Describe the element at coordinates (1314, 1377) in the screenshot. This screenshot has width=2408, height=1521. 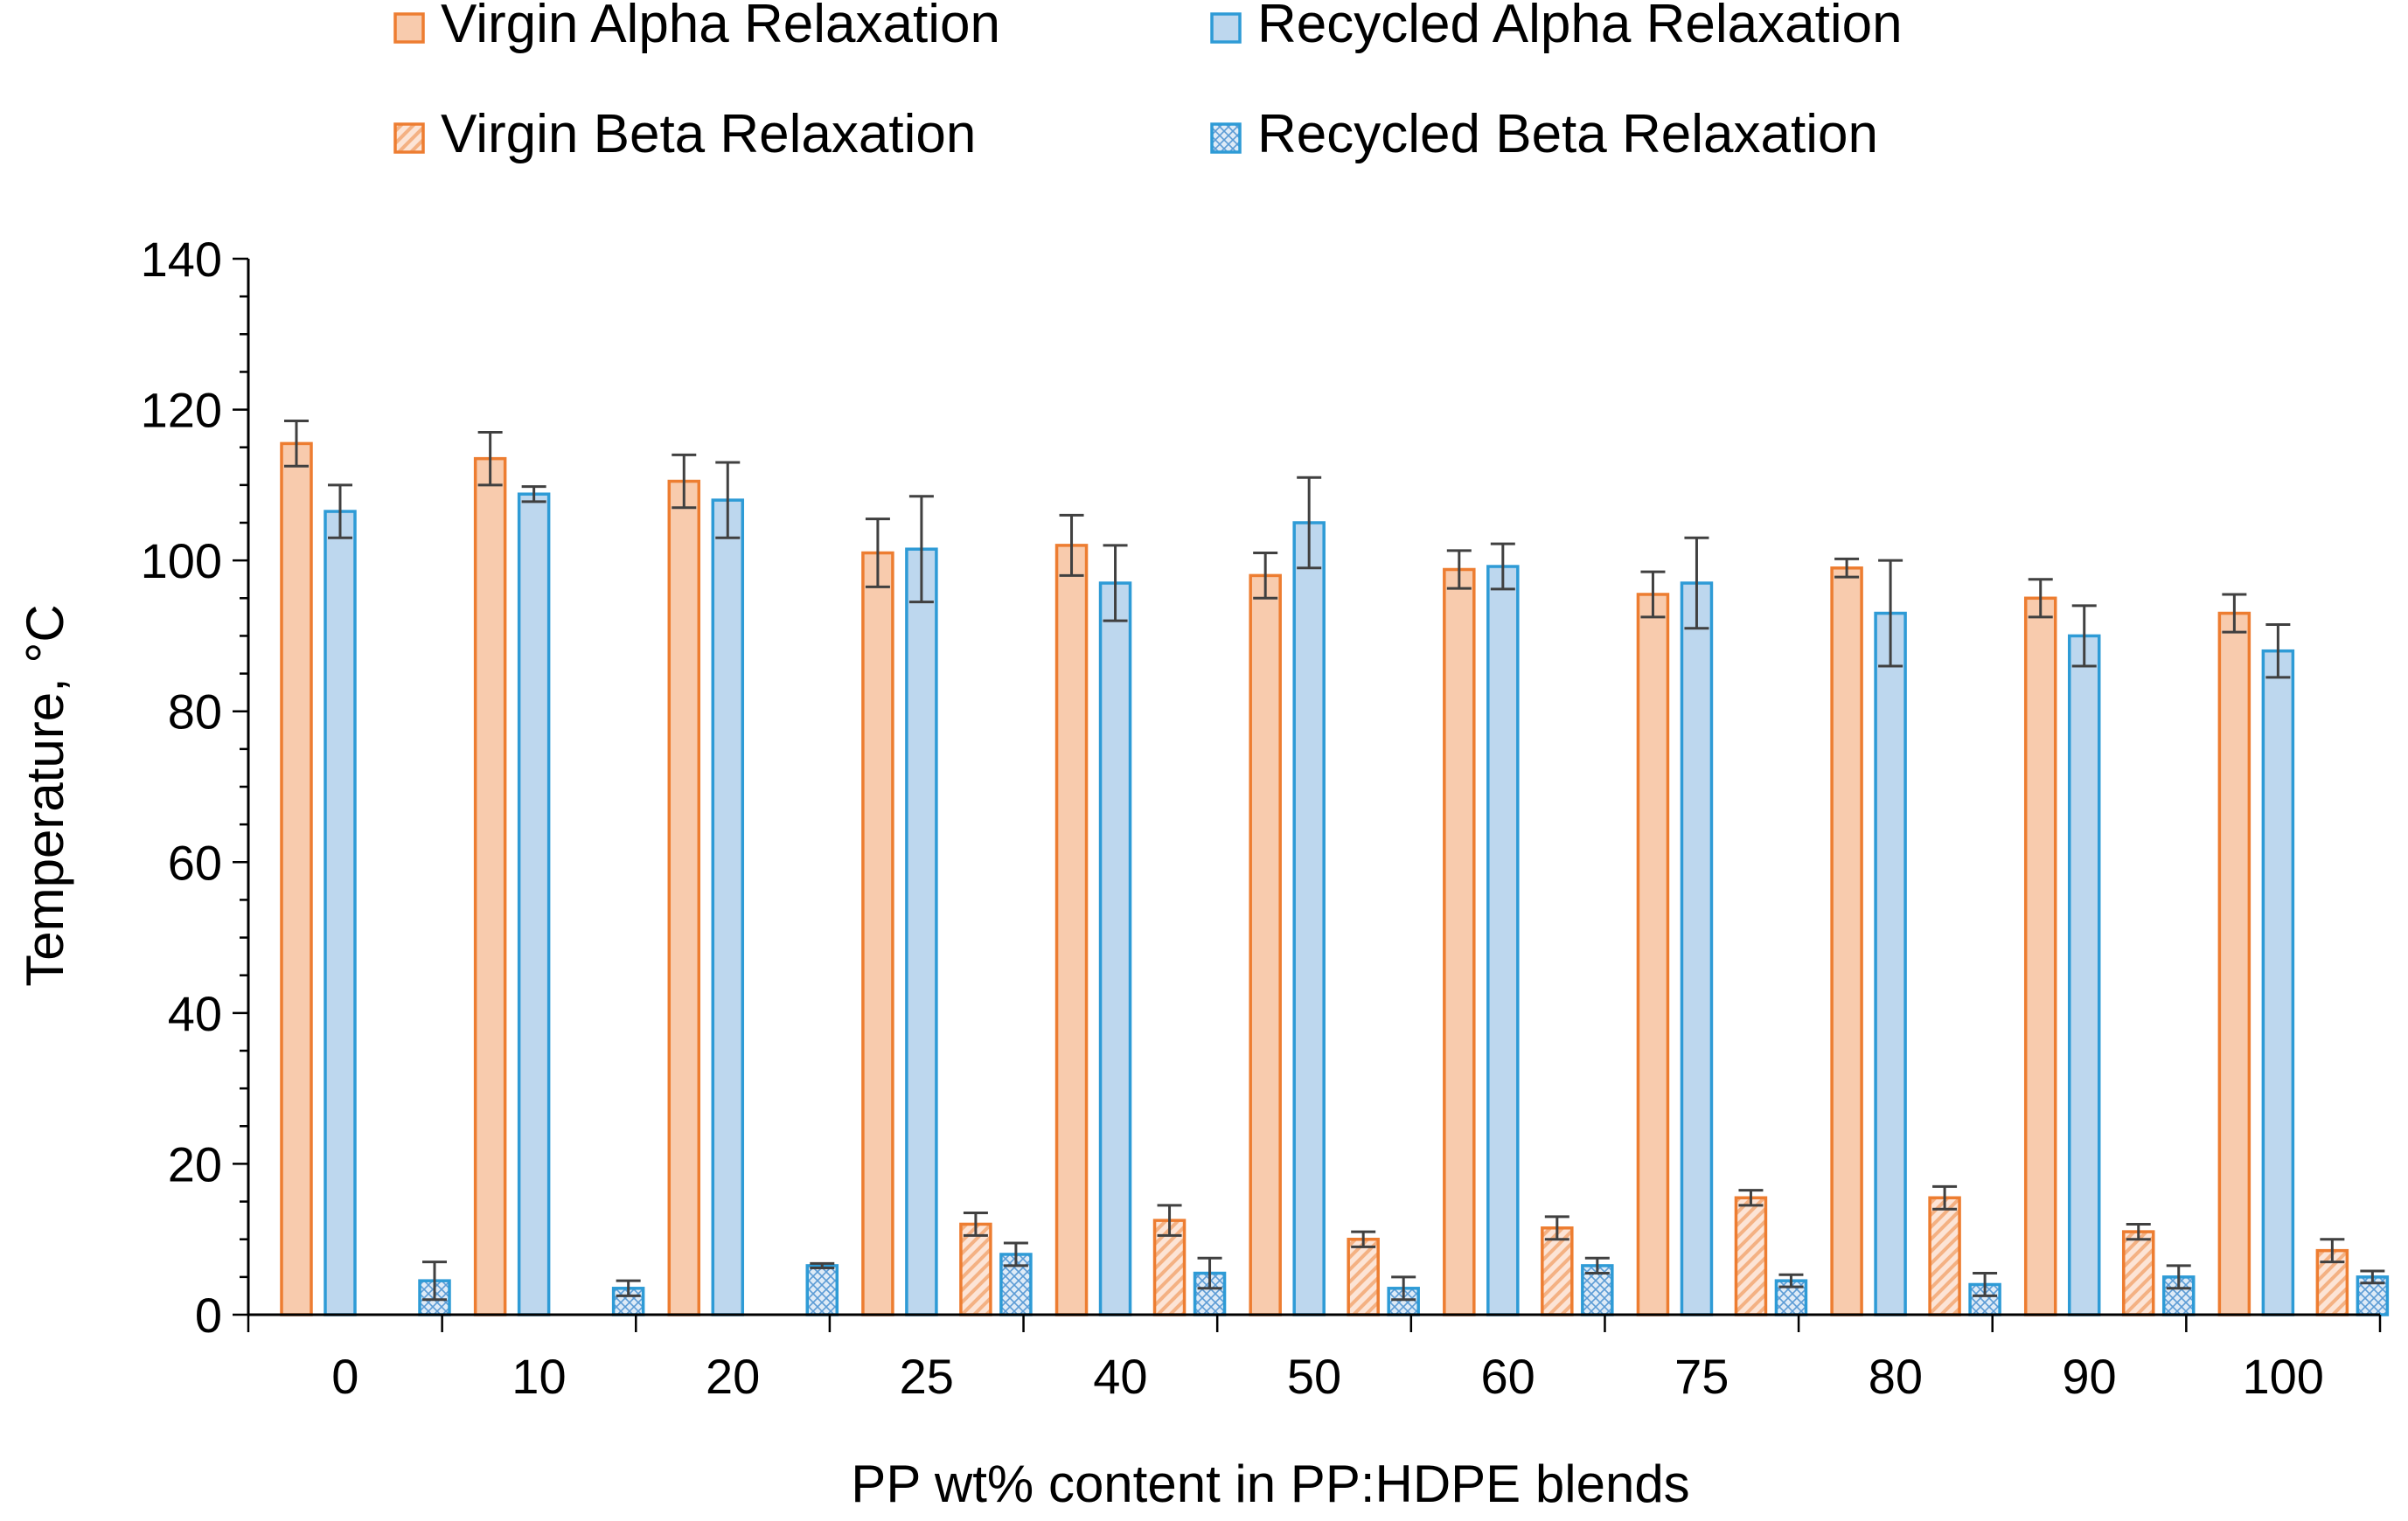
I see `x-tick-label: 50` at that location.